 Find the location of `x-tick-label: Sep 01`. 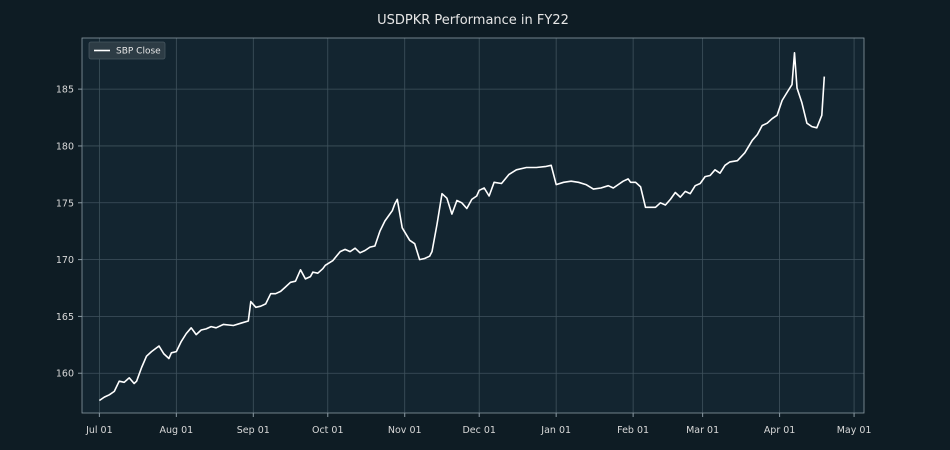

x-tick-label: Sep 01 is located at coordinates (253, 430).